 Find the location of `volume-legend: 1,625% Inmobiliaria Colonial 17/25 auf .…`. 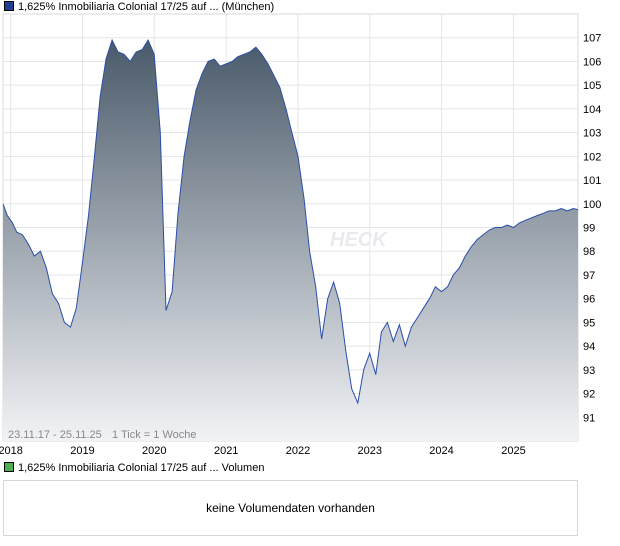

volume-legend: 1,625% Inmobiliaria Colonial 17/25 auf .… is located at coordinates (134, 468).